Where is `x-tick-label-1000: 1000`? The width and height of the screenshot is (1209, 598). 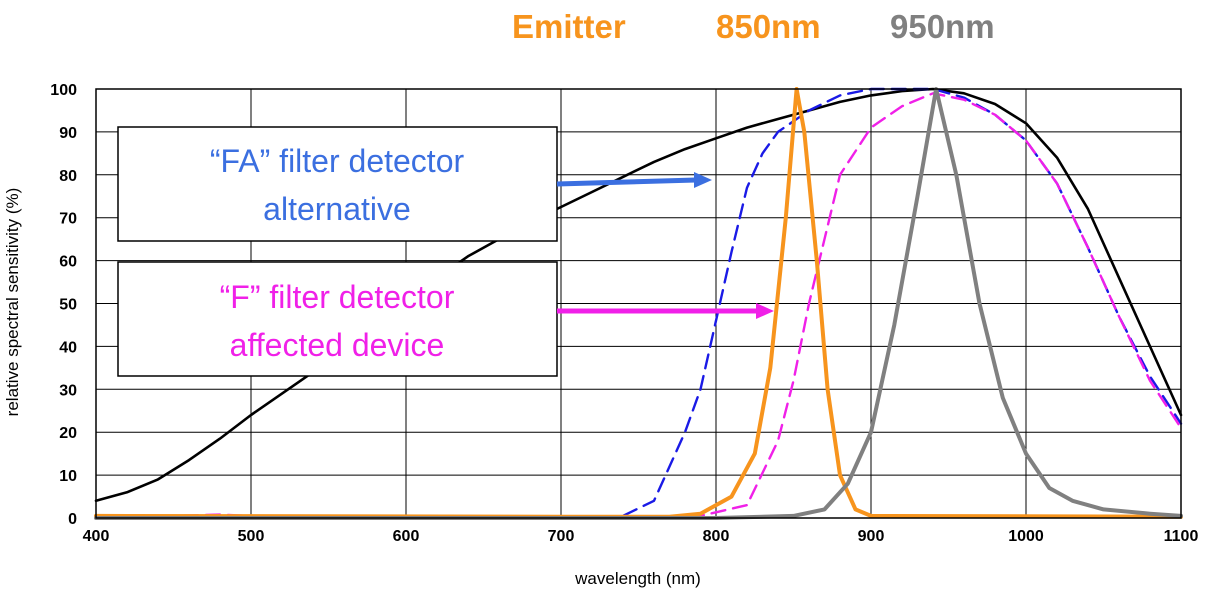
x-tick-label-1000: 1000 is located at coordinates (1026, 536).